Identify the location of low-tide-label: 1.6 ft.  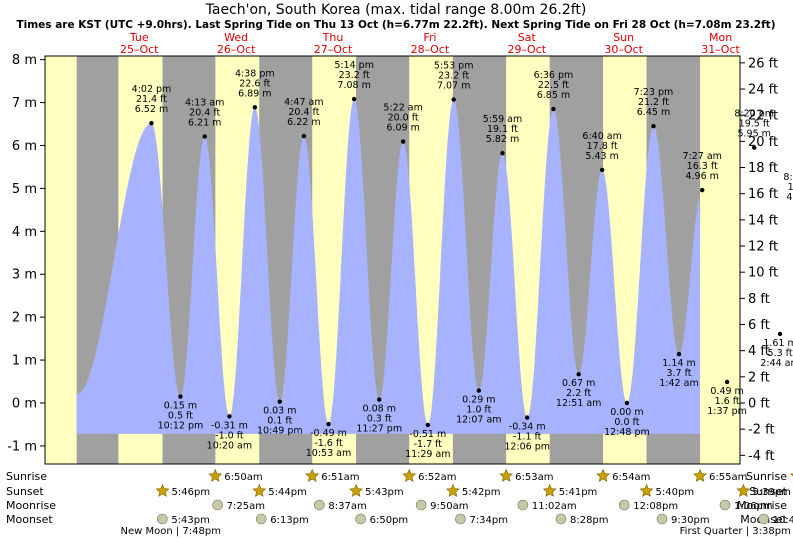
(727, 401).